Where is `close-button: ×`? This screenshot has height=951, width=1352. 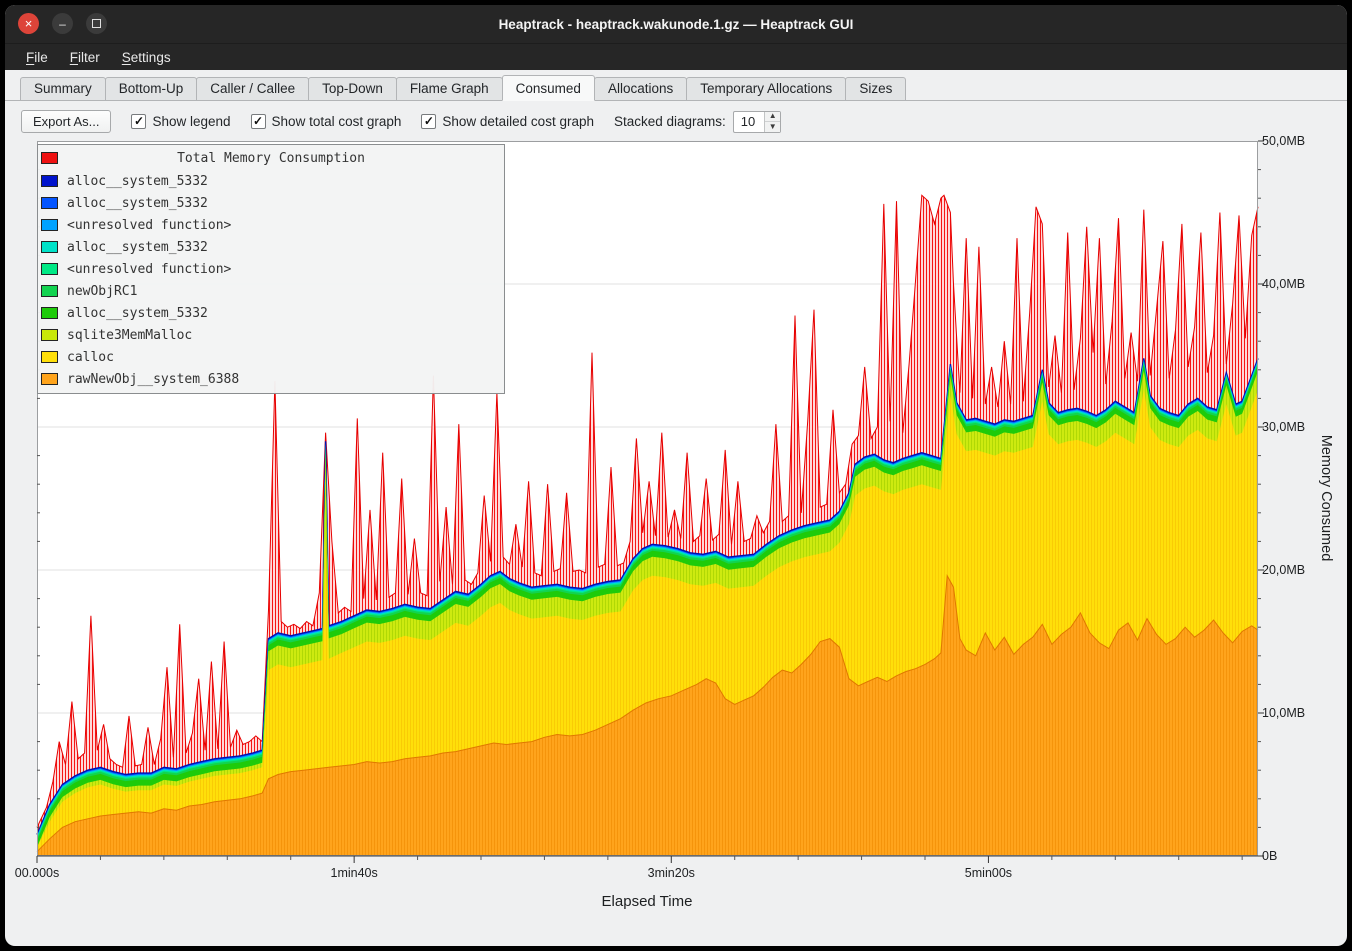
close-button: × is located at coordinates (28, 23).